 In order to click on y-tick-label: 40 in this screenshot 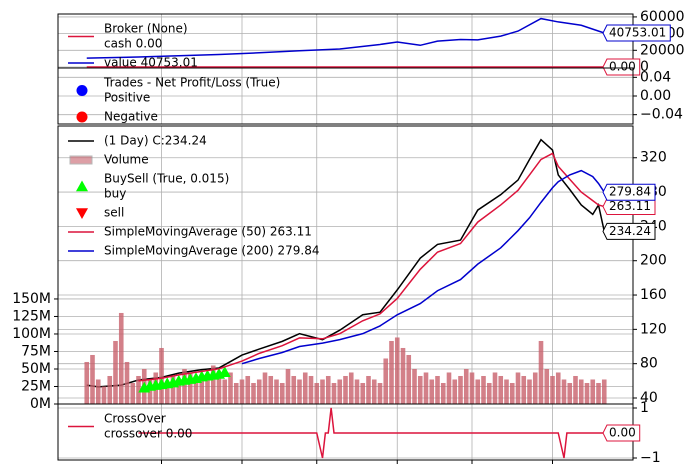, I will do `click(649, 398)`.